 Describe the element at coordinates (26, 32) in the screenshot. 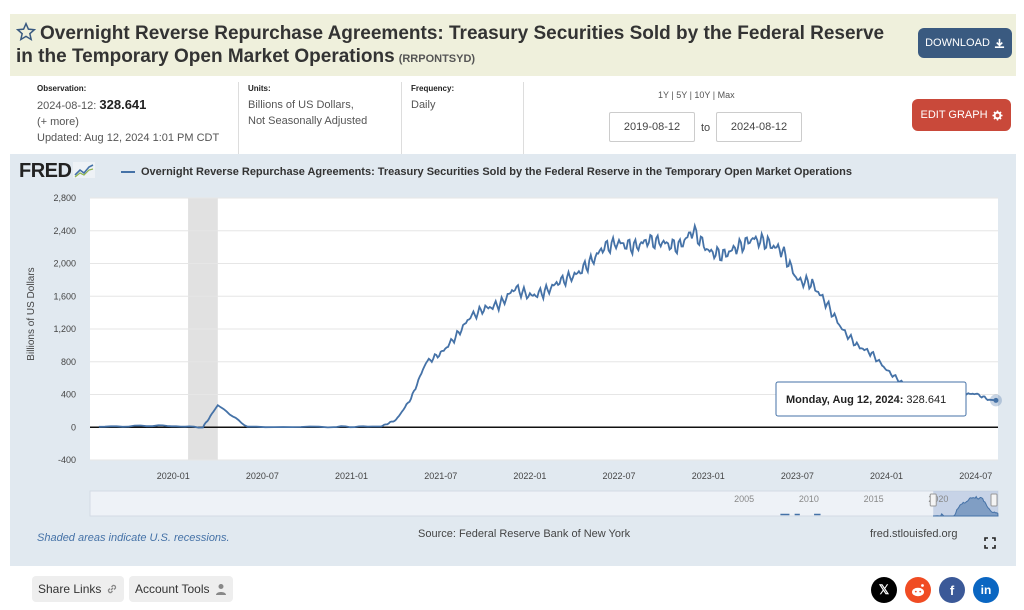

I see `star-icon` at that location.